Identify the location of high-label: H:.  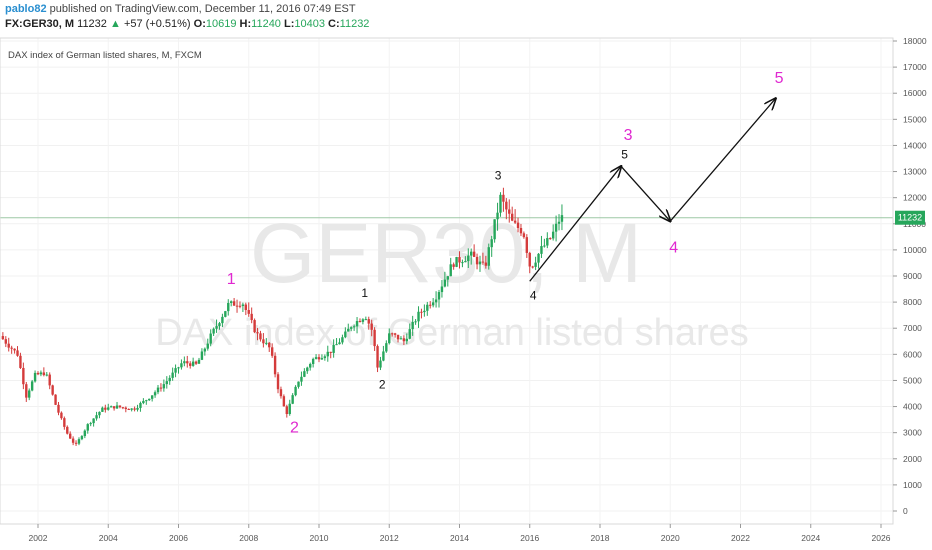
(245, 24).